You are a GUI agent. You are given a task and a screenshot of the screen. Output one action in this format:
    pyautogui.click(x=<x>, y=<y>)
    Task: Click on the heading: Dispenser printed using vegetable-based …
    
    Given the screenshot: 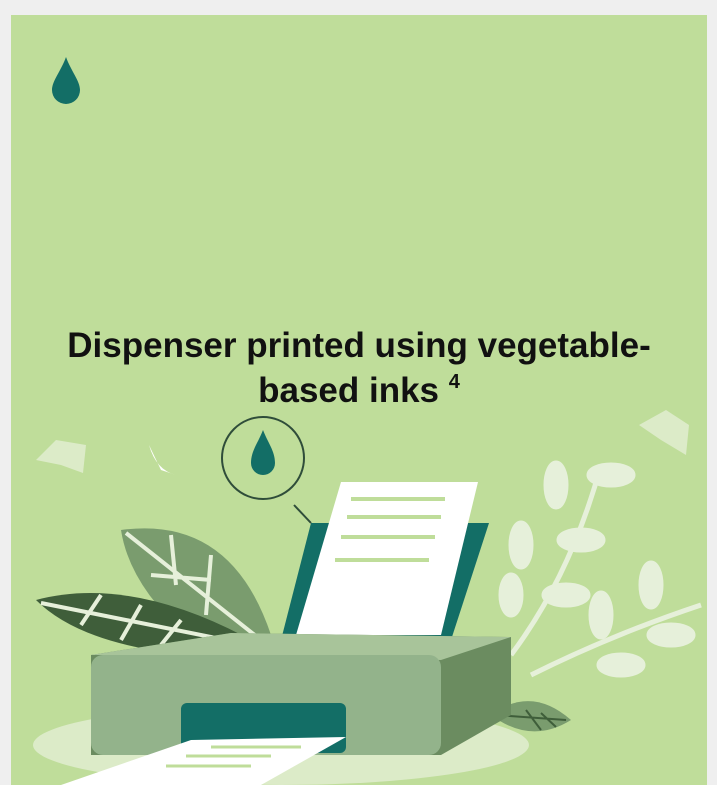 What is the action you would take?
    pyautogui.click(x=359, y=368)
    